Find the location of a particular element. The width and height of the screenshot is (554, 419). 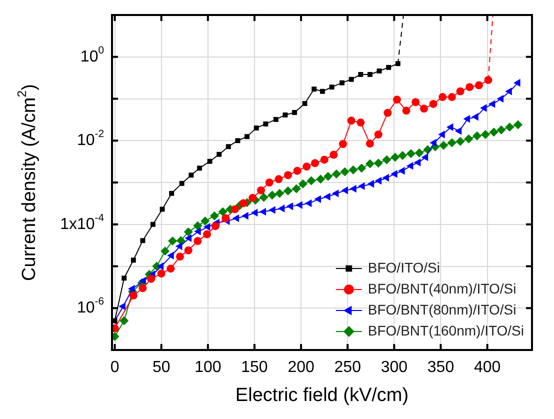

x-tick-label: 50 is located at coordinates (161, 367).